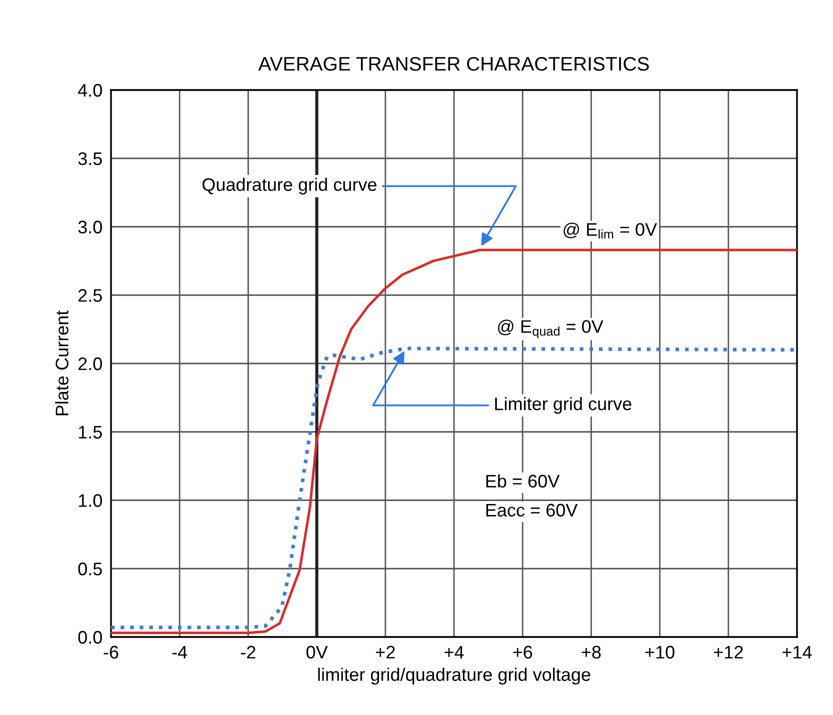  I want to click on x-tick-label: -2, so click(248, 652).